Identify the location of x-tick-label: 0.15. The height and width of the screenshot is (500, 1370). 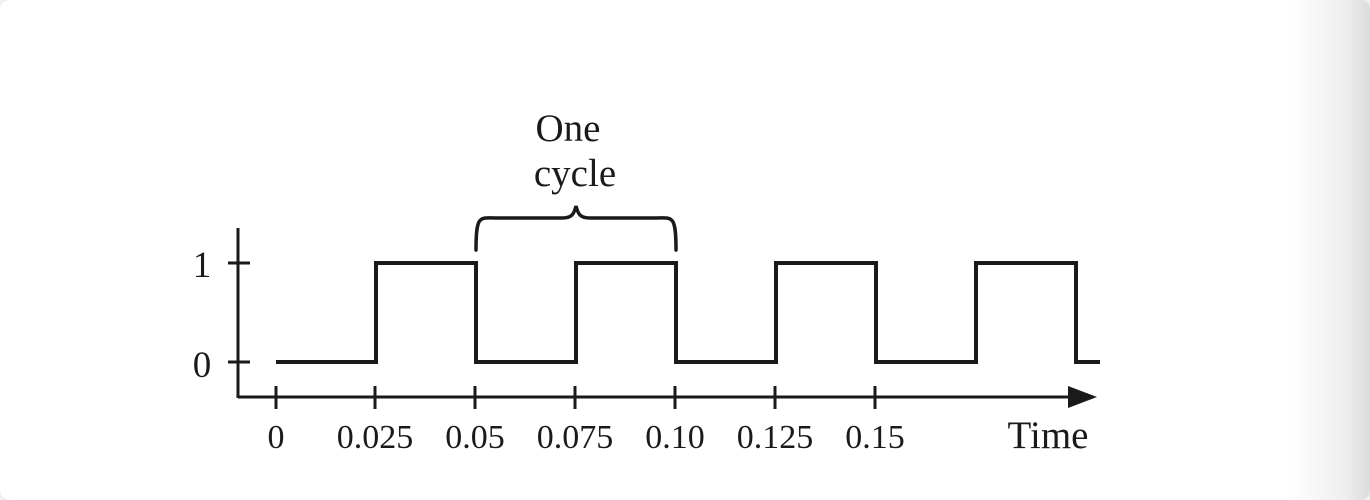
(875, 437).